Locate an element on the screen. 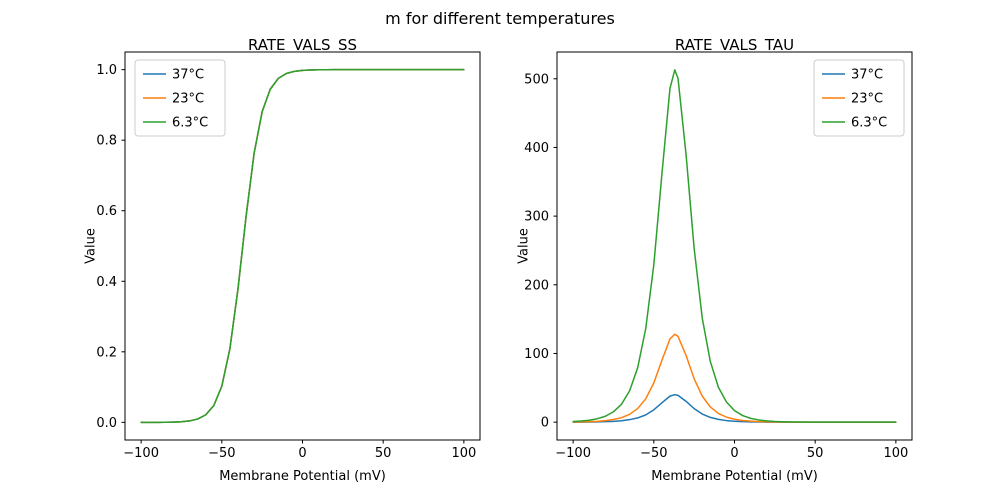  y-tick-label: 300 is located at coordinates (536, 217).